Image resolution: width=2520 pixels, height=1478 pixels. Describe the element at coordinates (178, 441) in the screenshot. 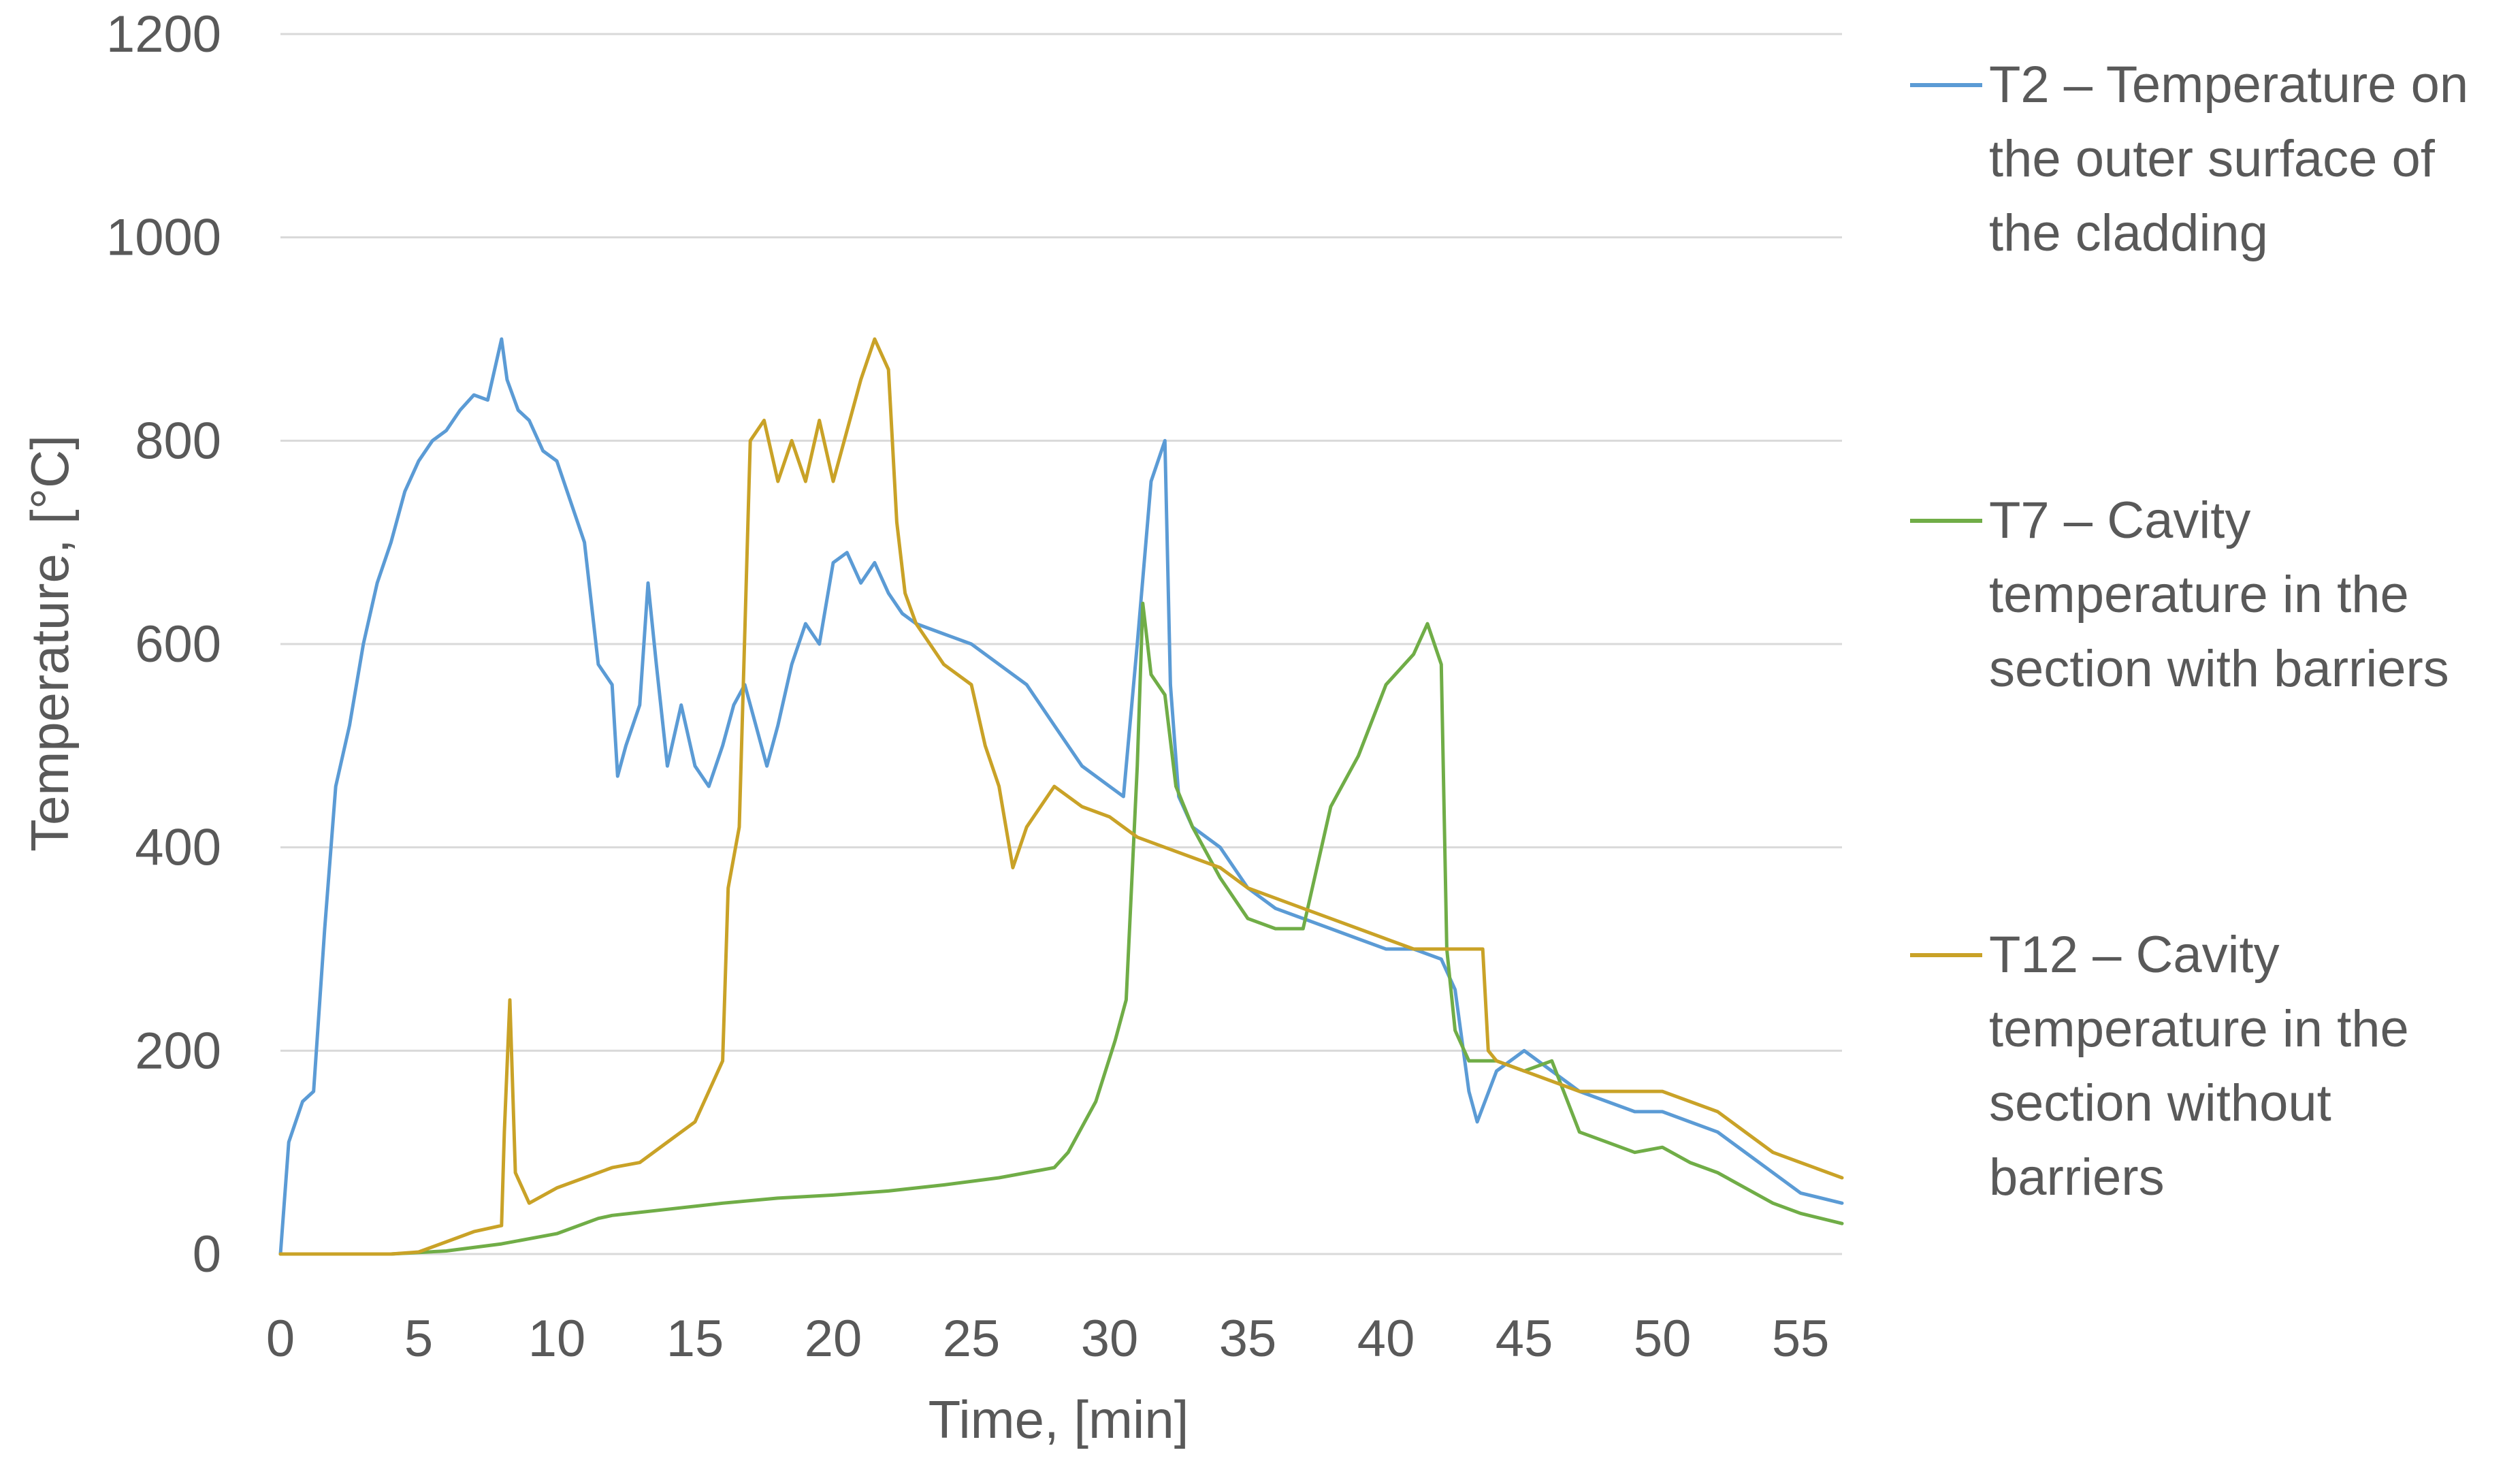

I see `y-tick-label: 800` at that location.